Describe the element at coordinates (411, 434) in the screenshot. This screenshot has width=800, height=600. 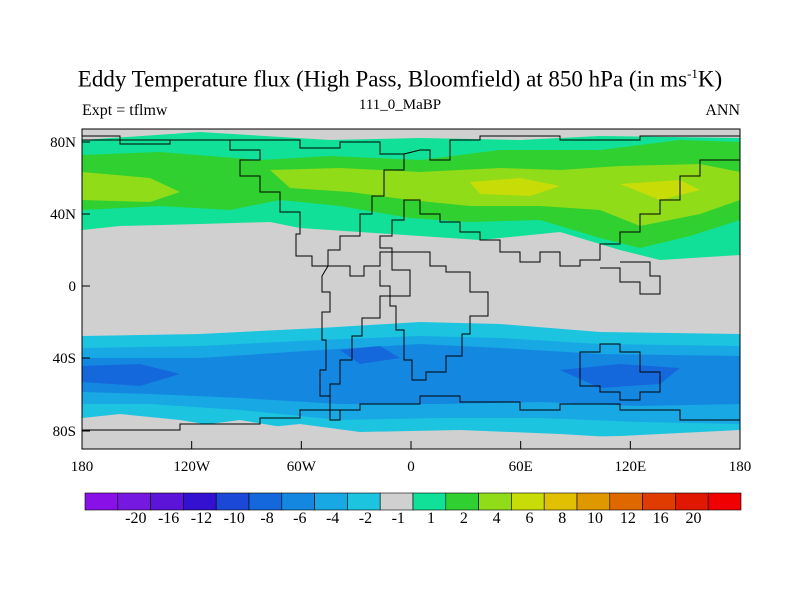
I see `southern-polar-region` at that location.